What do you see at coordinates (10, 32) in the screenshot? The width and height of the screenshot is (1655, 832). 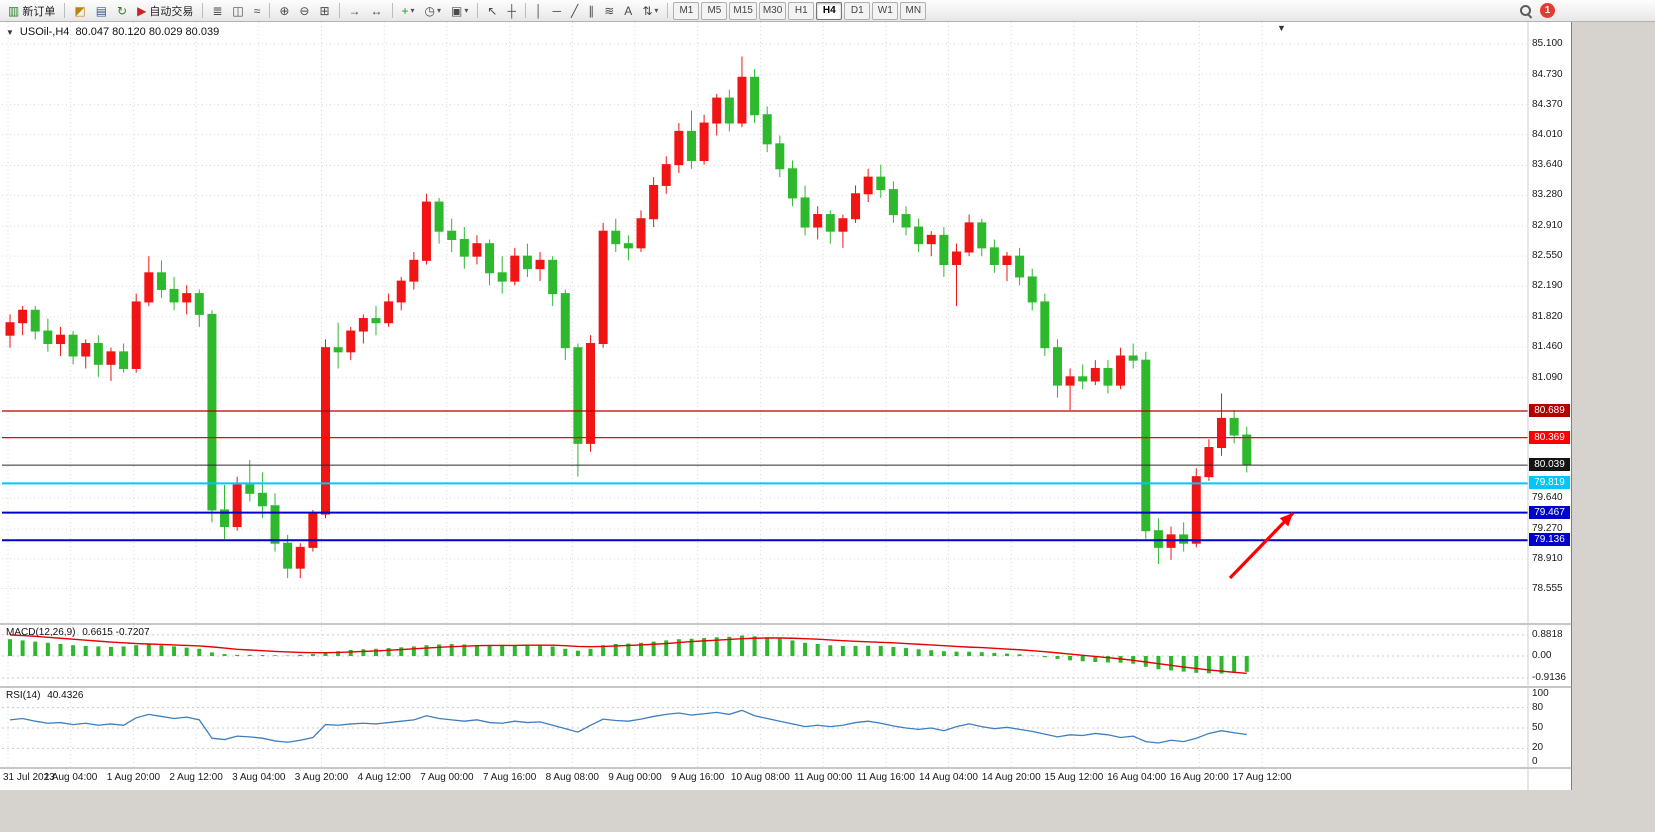 I see `chart-menu-icon: ▼` at bounding box center [10, 32].